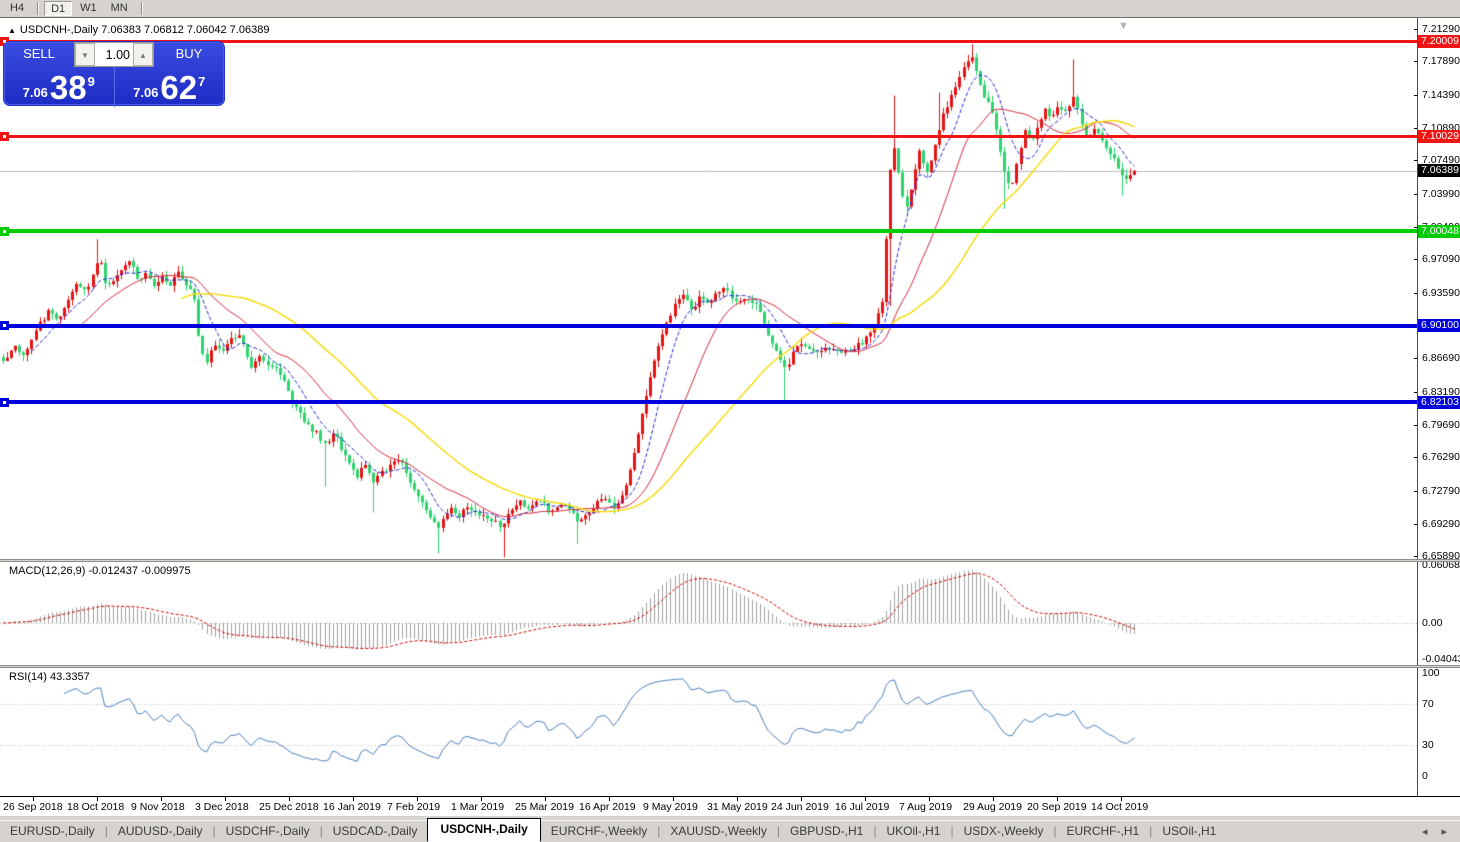  Describe the element at coordinates (1439, 41) in the screenshot. I see `price-tag: 7.20009` at that location.